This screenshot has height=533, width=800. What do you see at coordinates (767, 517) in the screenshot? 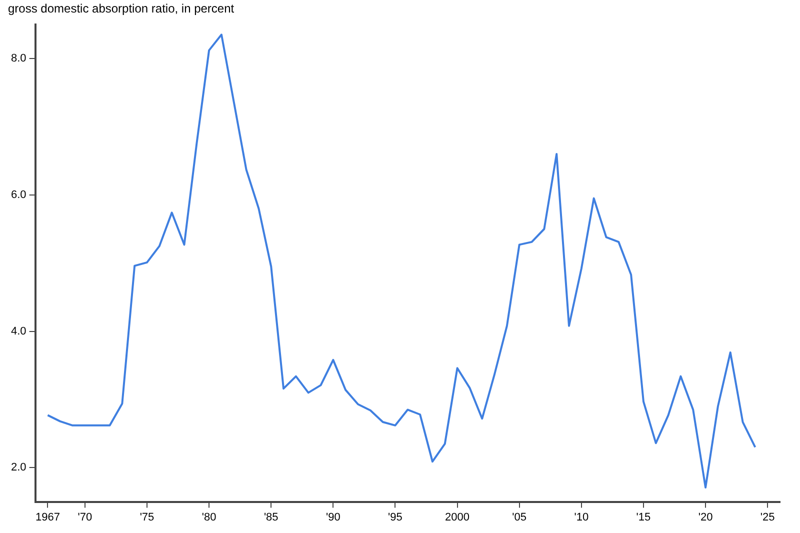
I see `x-tick-label: '25` at bounding box center [767, 517].